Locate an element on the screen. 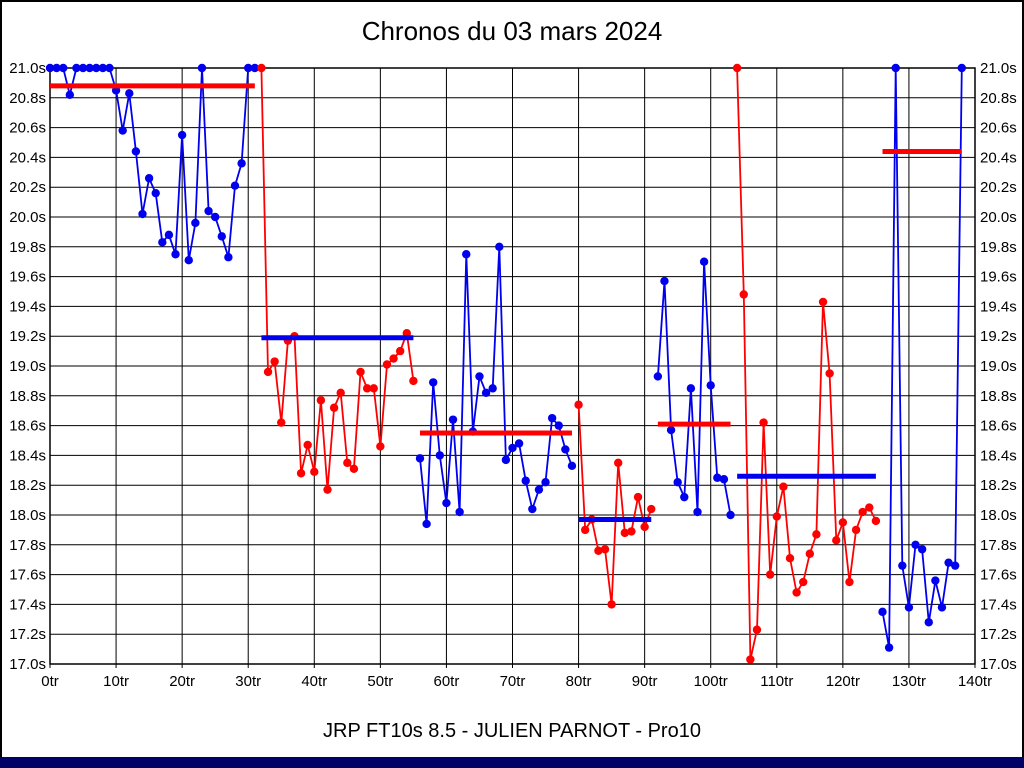  x-tick-label: 80tr is located at coordinates (579, 681).